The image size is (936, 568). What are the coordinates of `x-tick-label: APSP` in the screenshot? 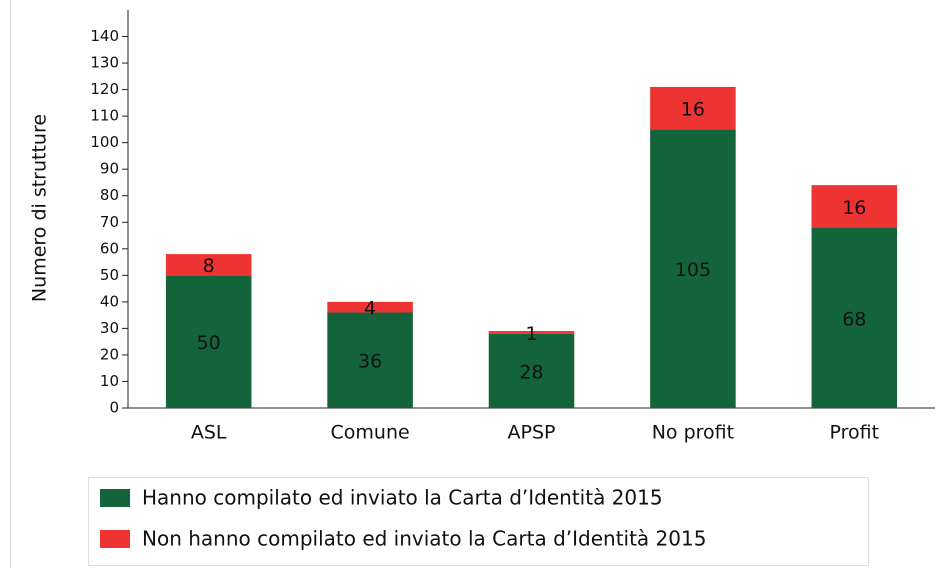 It's located at (532, 433).